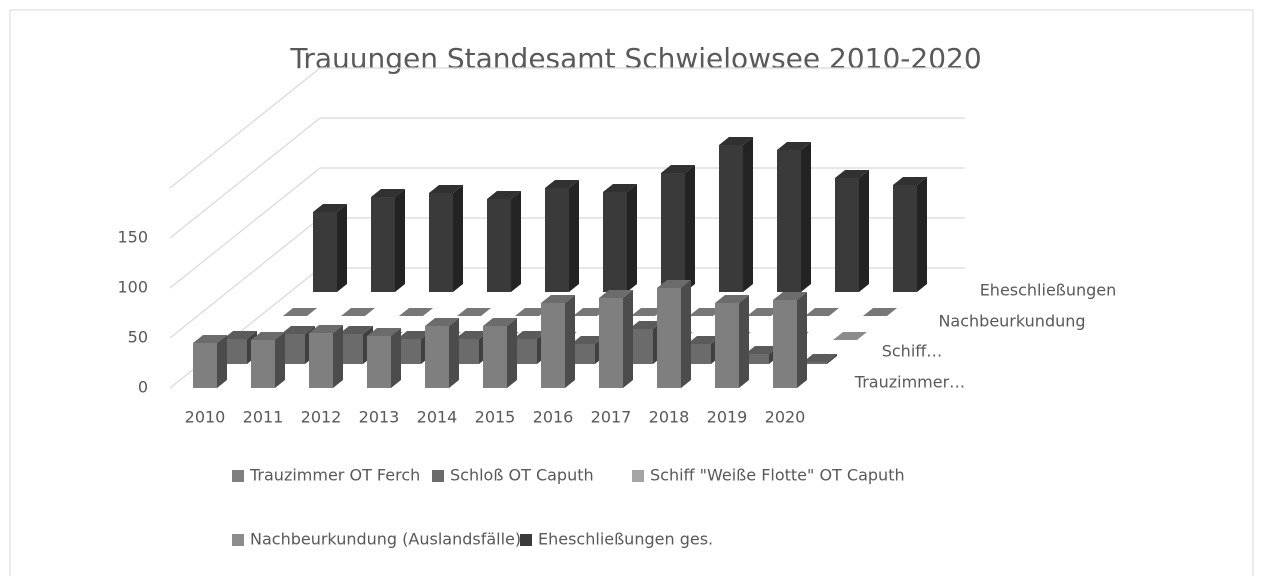 The width and height of the screenshot is (1263, 576). I want to click on x-tick-label: 2018, so click(669, 417).